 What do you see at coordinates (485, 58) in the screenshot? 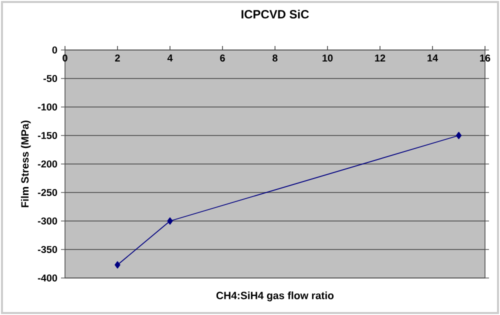
I see `x-tick-label: 16` at bounding box center [485, 58].